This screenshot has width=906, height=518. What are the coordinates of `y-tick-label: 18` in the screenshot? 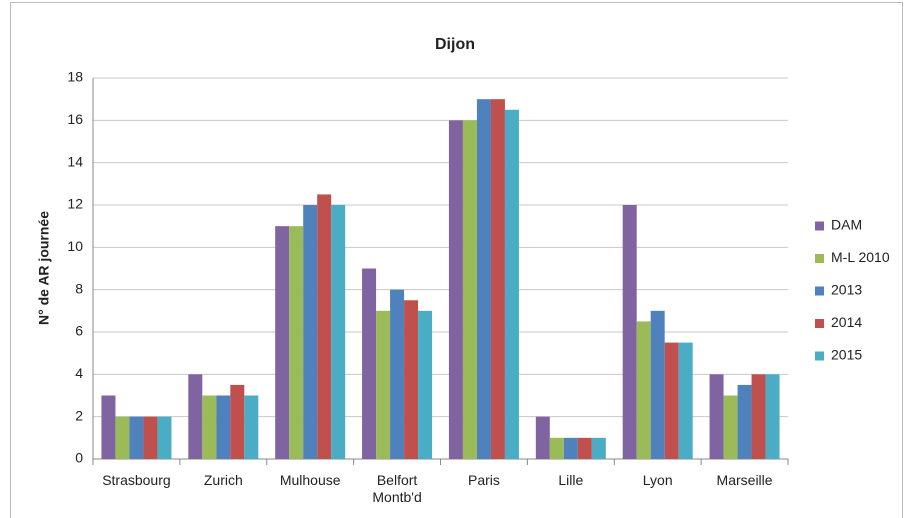 It's located at (75, 77).